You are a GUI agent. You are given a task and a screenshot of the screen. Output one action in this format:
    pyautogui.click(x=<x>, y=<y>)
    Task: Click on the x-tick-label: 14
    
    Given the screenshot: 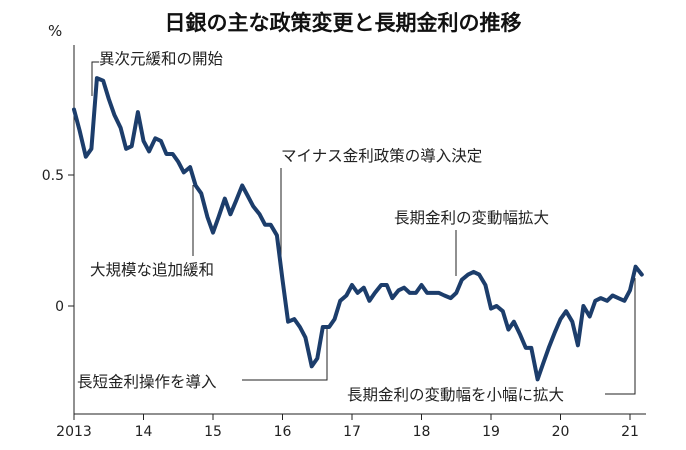 What is the action you would take?
    pyautogui.click(x=144, y=432)
    